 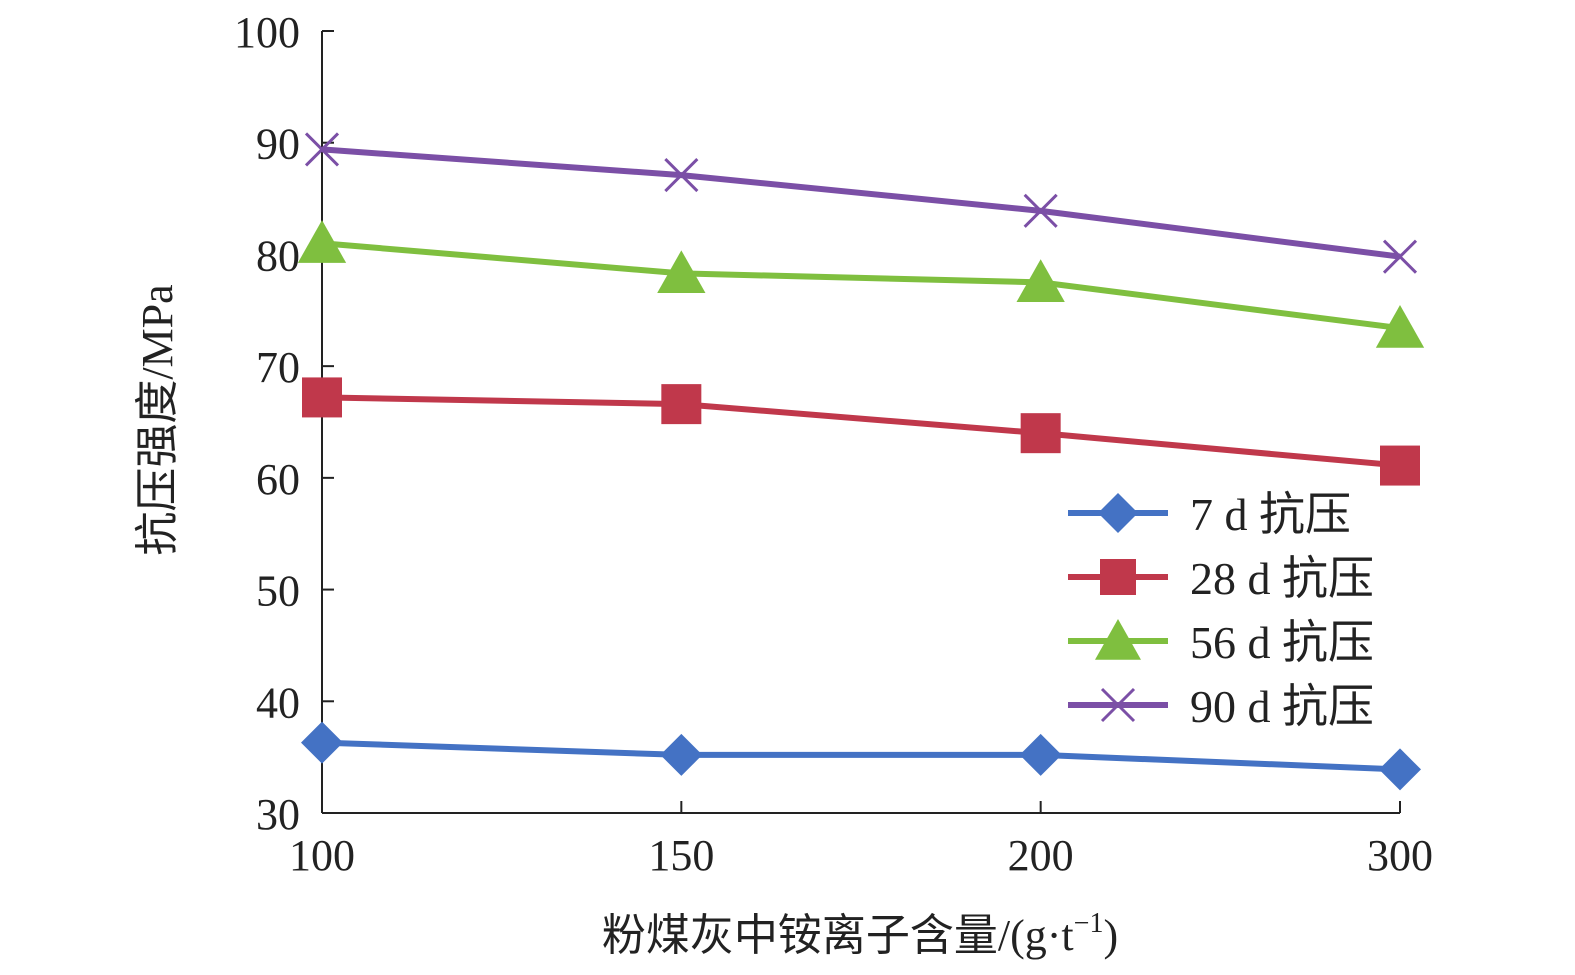 I want to click on legend-label: 56 d 抗压, so click(x=1282, y=642).